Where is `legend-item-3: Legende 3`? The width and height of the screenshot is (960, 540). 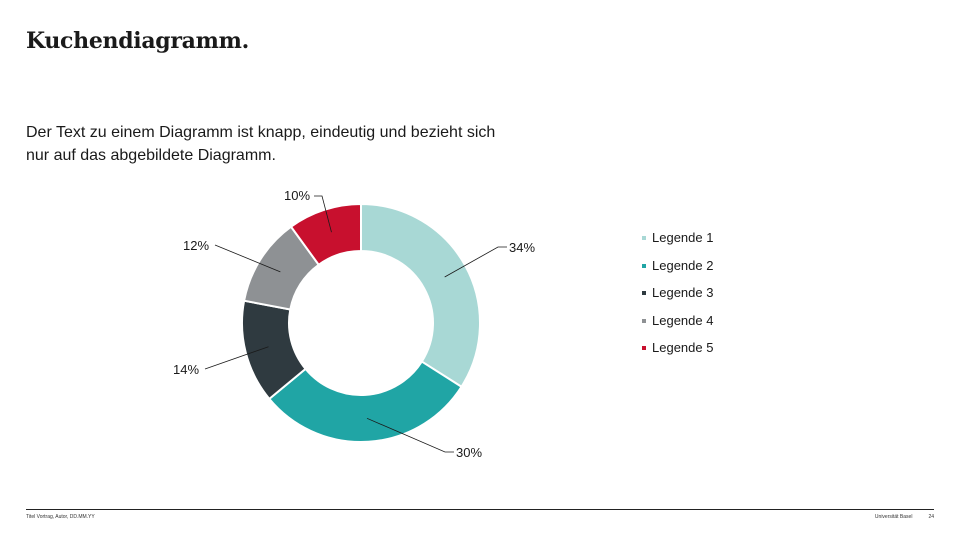
legend-item-3: Legende 3 is located at coordinates (677, 299).